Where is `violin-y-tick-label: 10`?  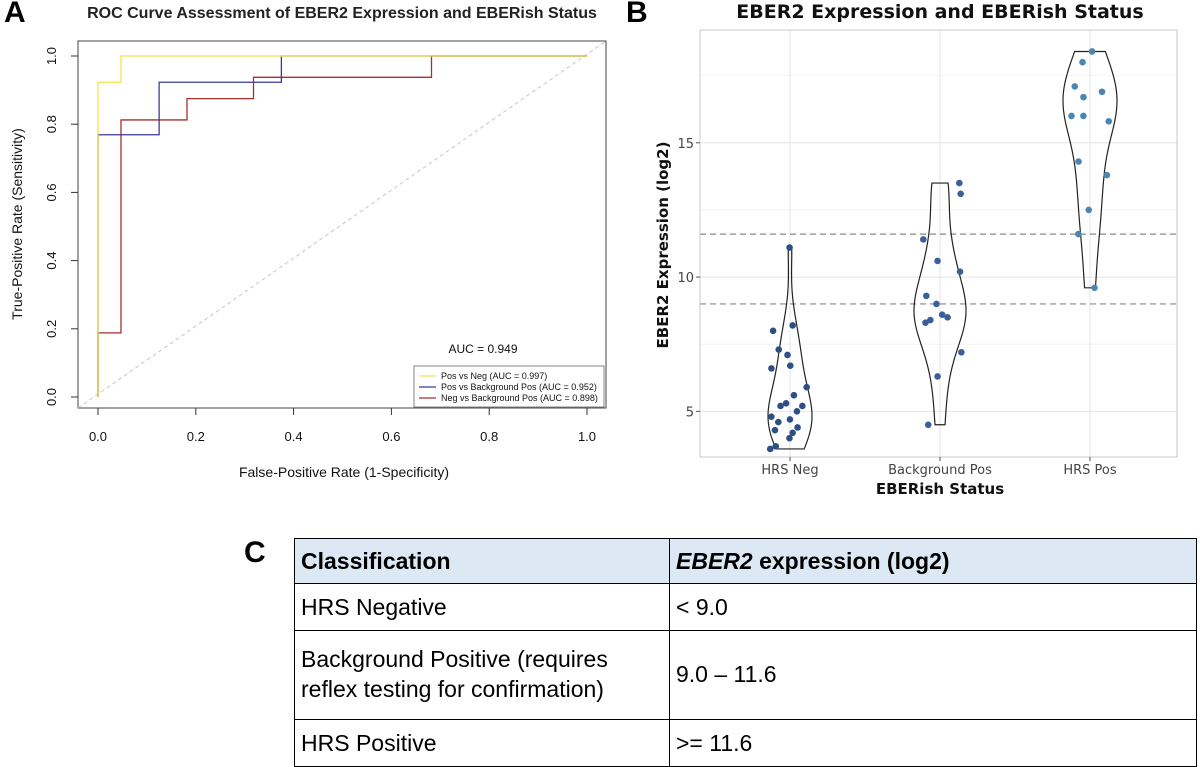
violin-y-tick-label: 10 is located at coordinates (685, 278).